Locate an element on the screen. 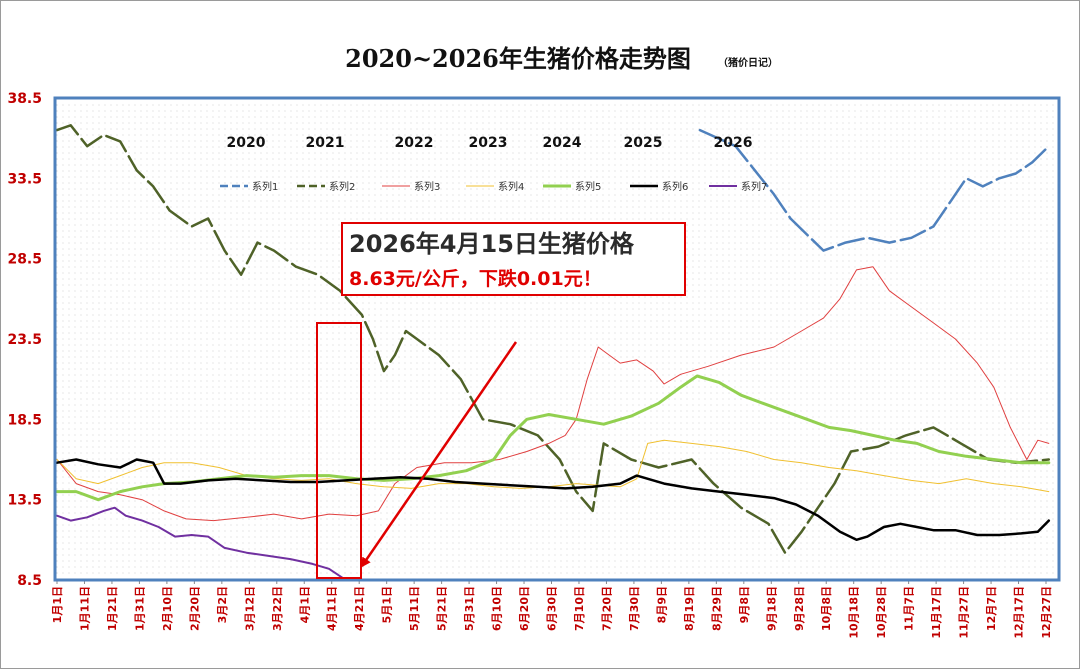 This screenshot has height=669, width=1080. series-line-2020 is located at coordinates (874, 190).